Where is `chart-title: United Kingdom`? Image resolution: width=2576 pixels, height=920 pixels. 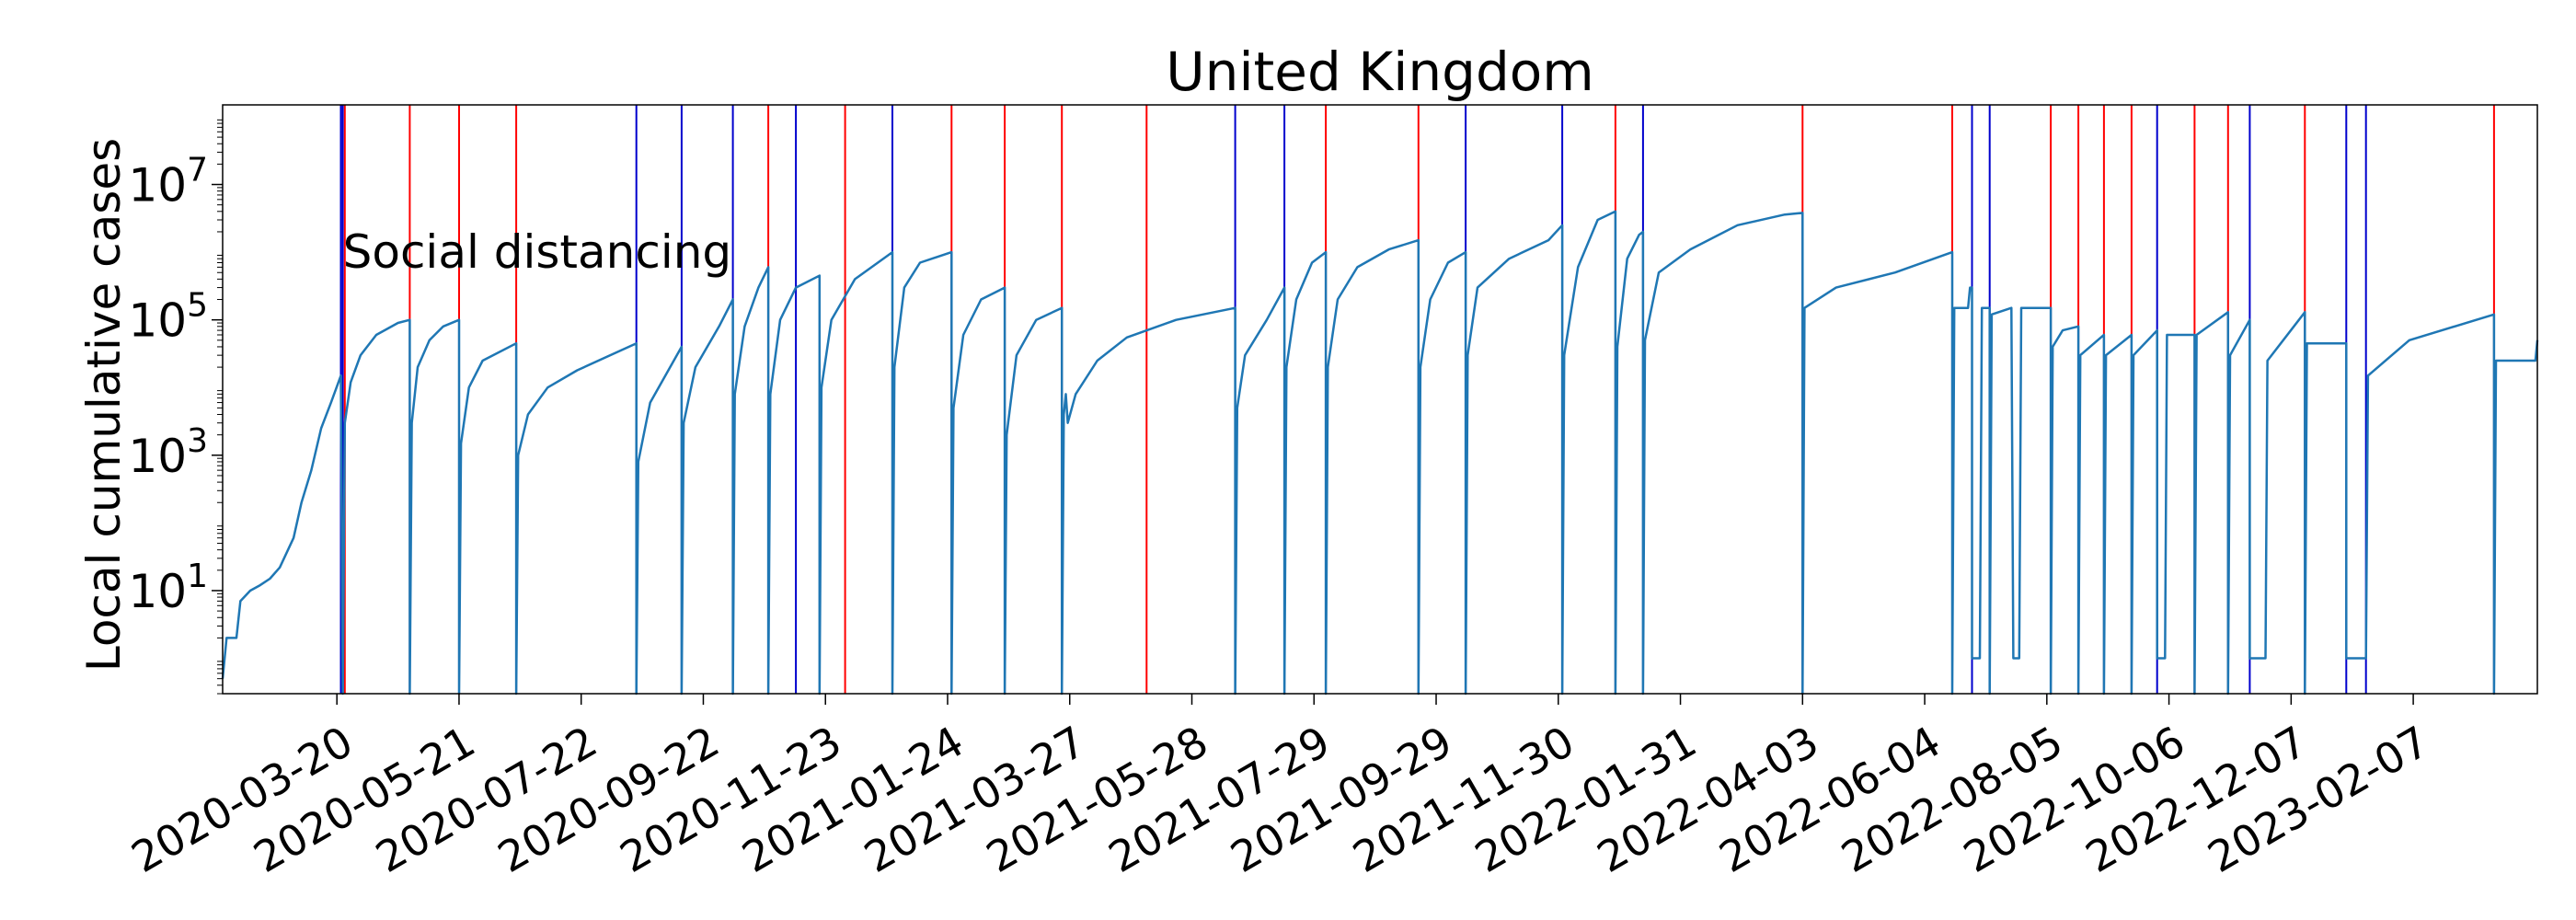 chart-title: United Kingdom is located at coordinates (1380, 71).